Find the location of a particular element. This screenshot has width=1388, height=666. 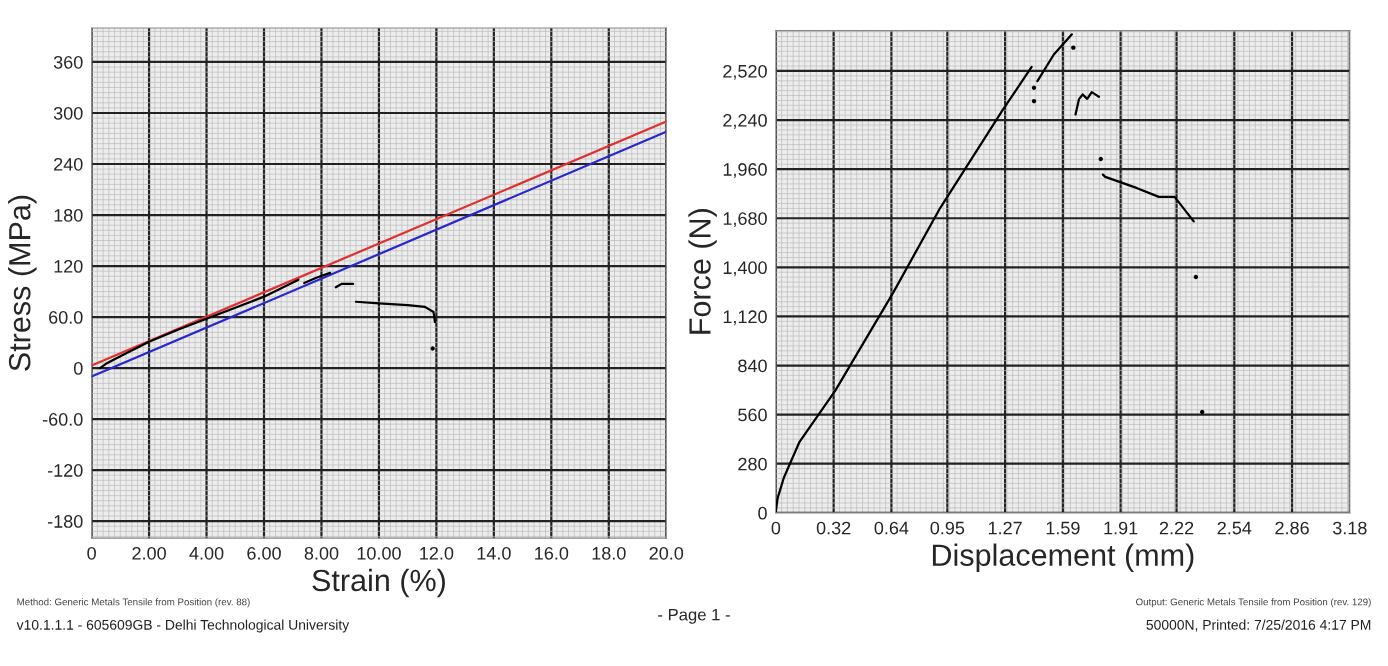

y-tick-label: -120 is located at coordinates (65, 470).